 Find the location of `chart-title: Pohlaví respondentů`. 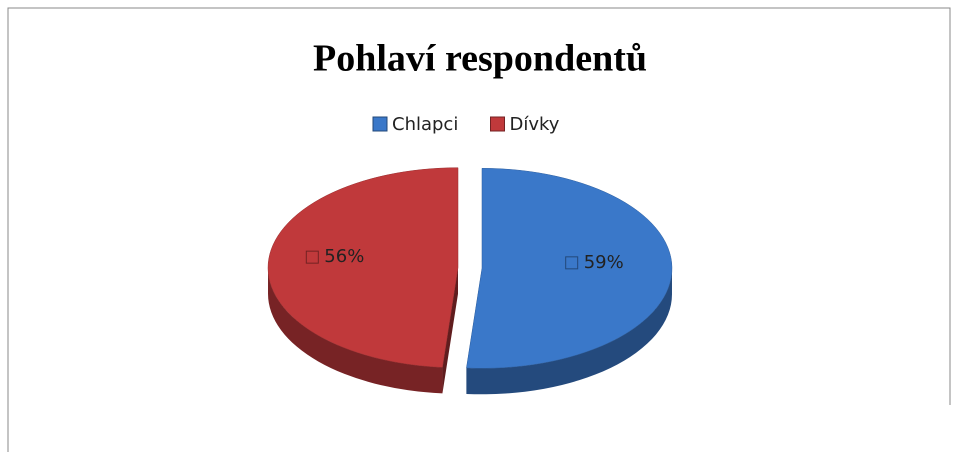

chart-title: Pohlaví respondentů is located at coordinates (480, 59).